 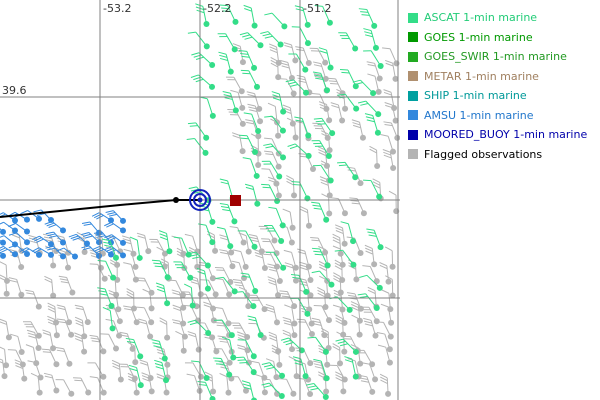 I want to click on legend-item: GOES 1-min marine, so click(x=503, y=38).